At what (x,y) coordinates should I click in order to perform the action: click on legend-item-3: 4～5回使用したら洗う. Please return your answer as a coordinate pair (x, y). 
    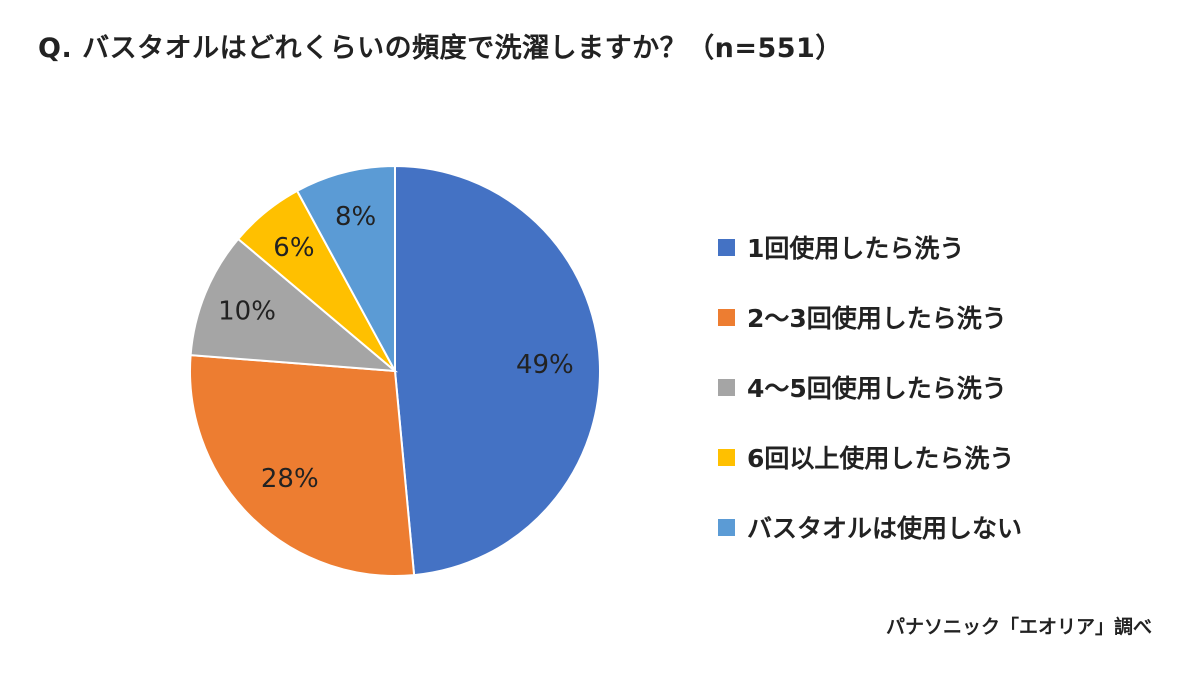
    Looking at the image, I should click on (870, 387).